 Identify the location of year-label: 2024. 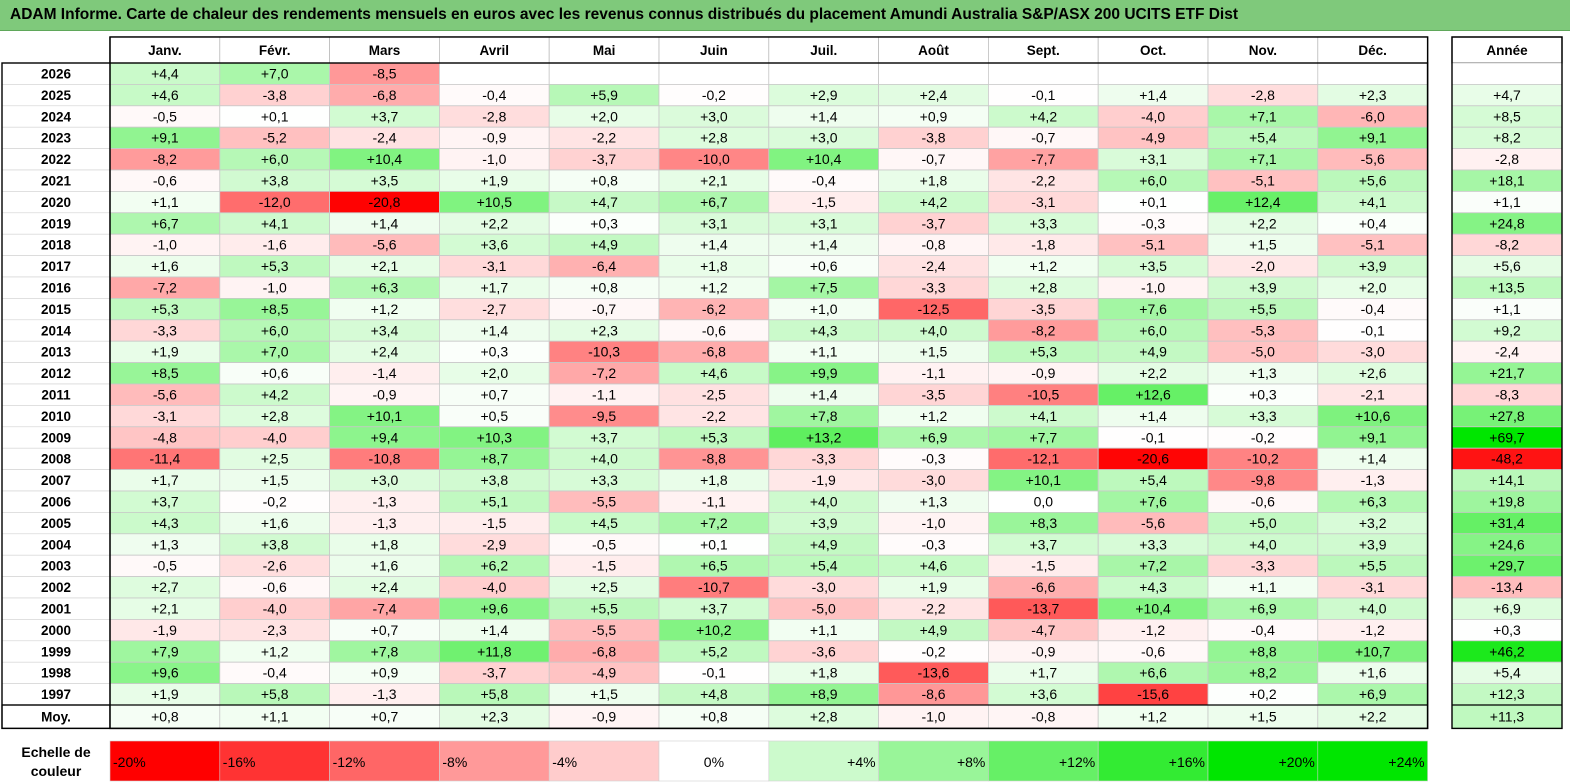
(56, 116).